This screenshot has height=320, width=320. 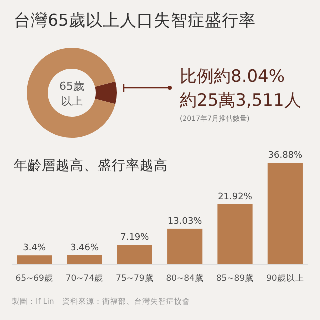 What do you see at coordinates (34, 249) in the screenshot?
I see `data-label: 3.4%` at bounding box center [34, 249].